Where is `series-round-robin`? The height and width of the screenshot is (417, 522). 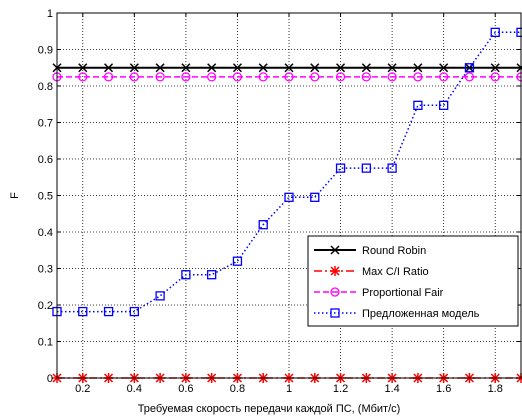
series-round-robin is located at coordinates (287, 68).